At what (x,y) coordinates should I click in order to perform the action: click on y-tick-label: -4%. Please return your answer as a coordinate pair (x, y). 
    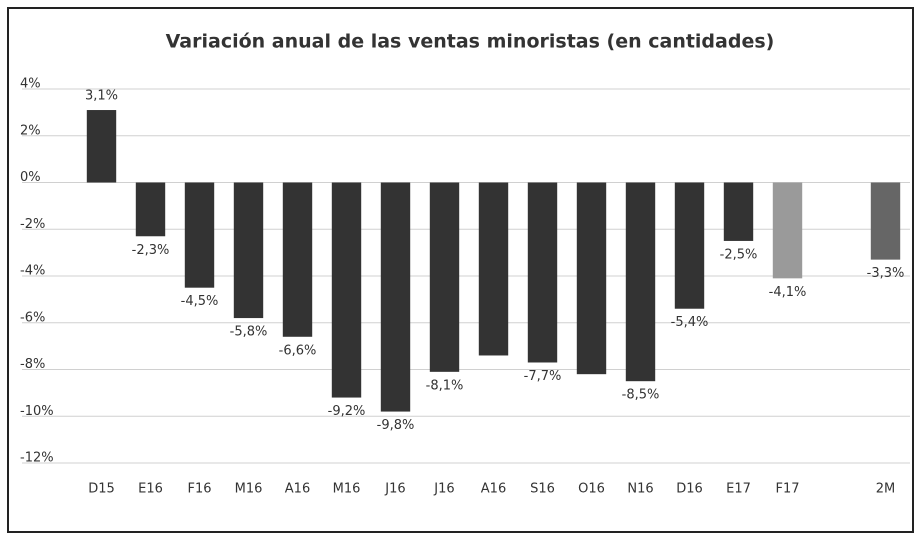
    Looking at the image, I should click on (32, 271).